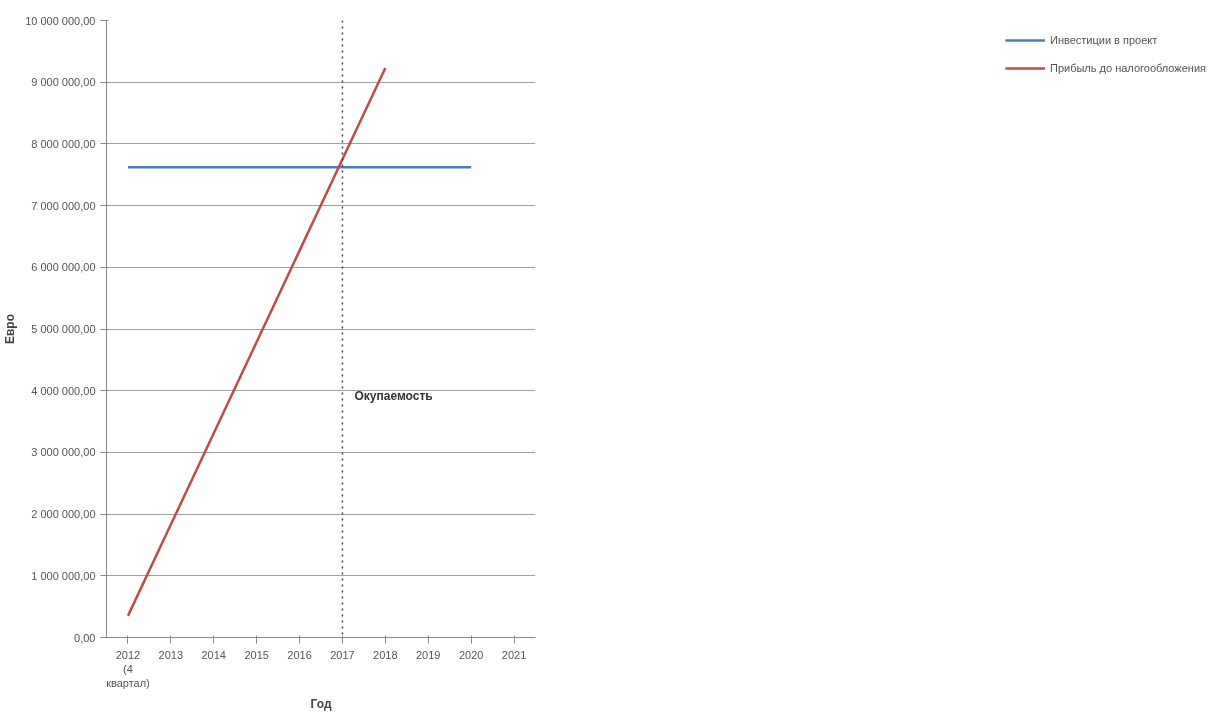  Describe the element at coordinates (63, 205) in the screenshot. I see `y-tick-label: 7 000 000,00` at that location.